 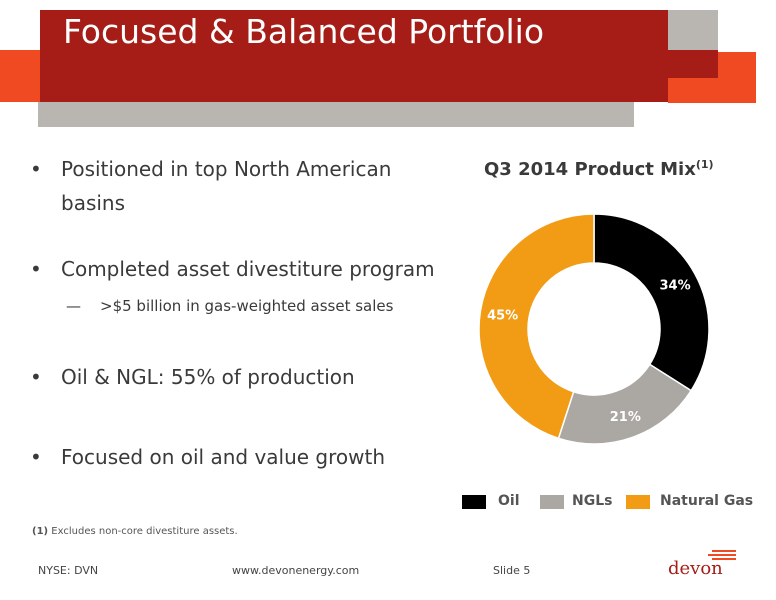 I want to click on legend-label: NGLs, so click(x=592, y=501).